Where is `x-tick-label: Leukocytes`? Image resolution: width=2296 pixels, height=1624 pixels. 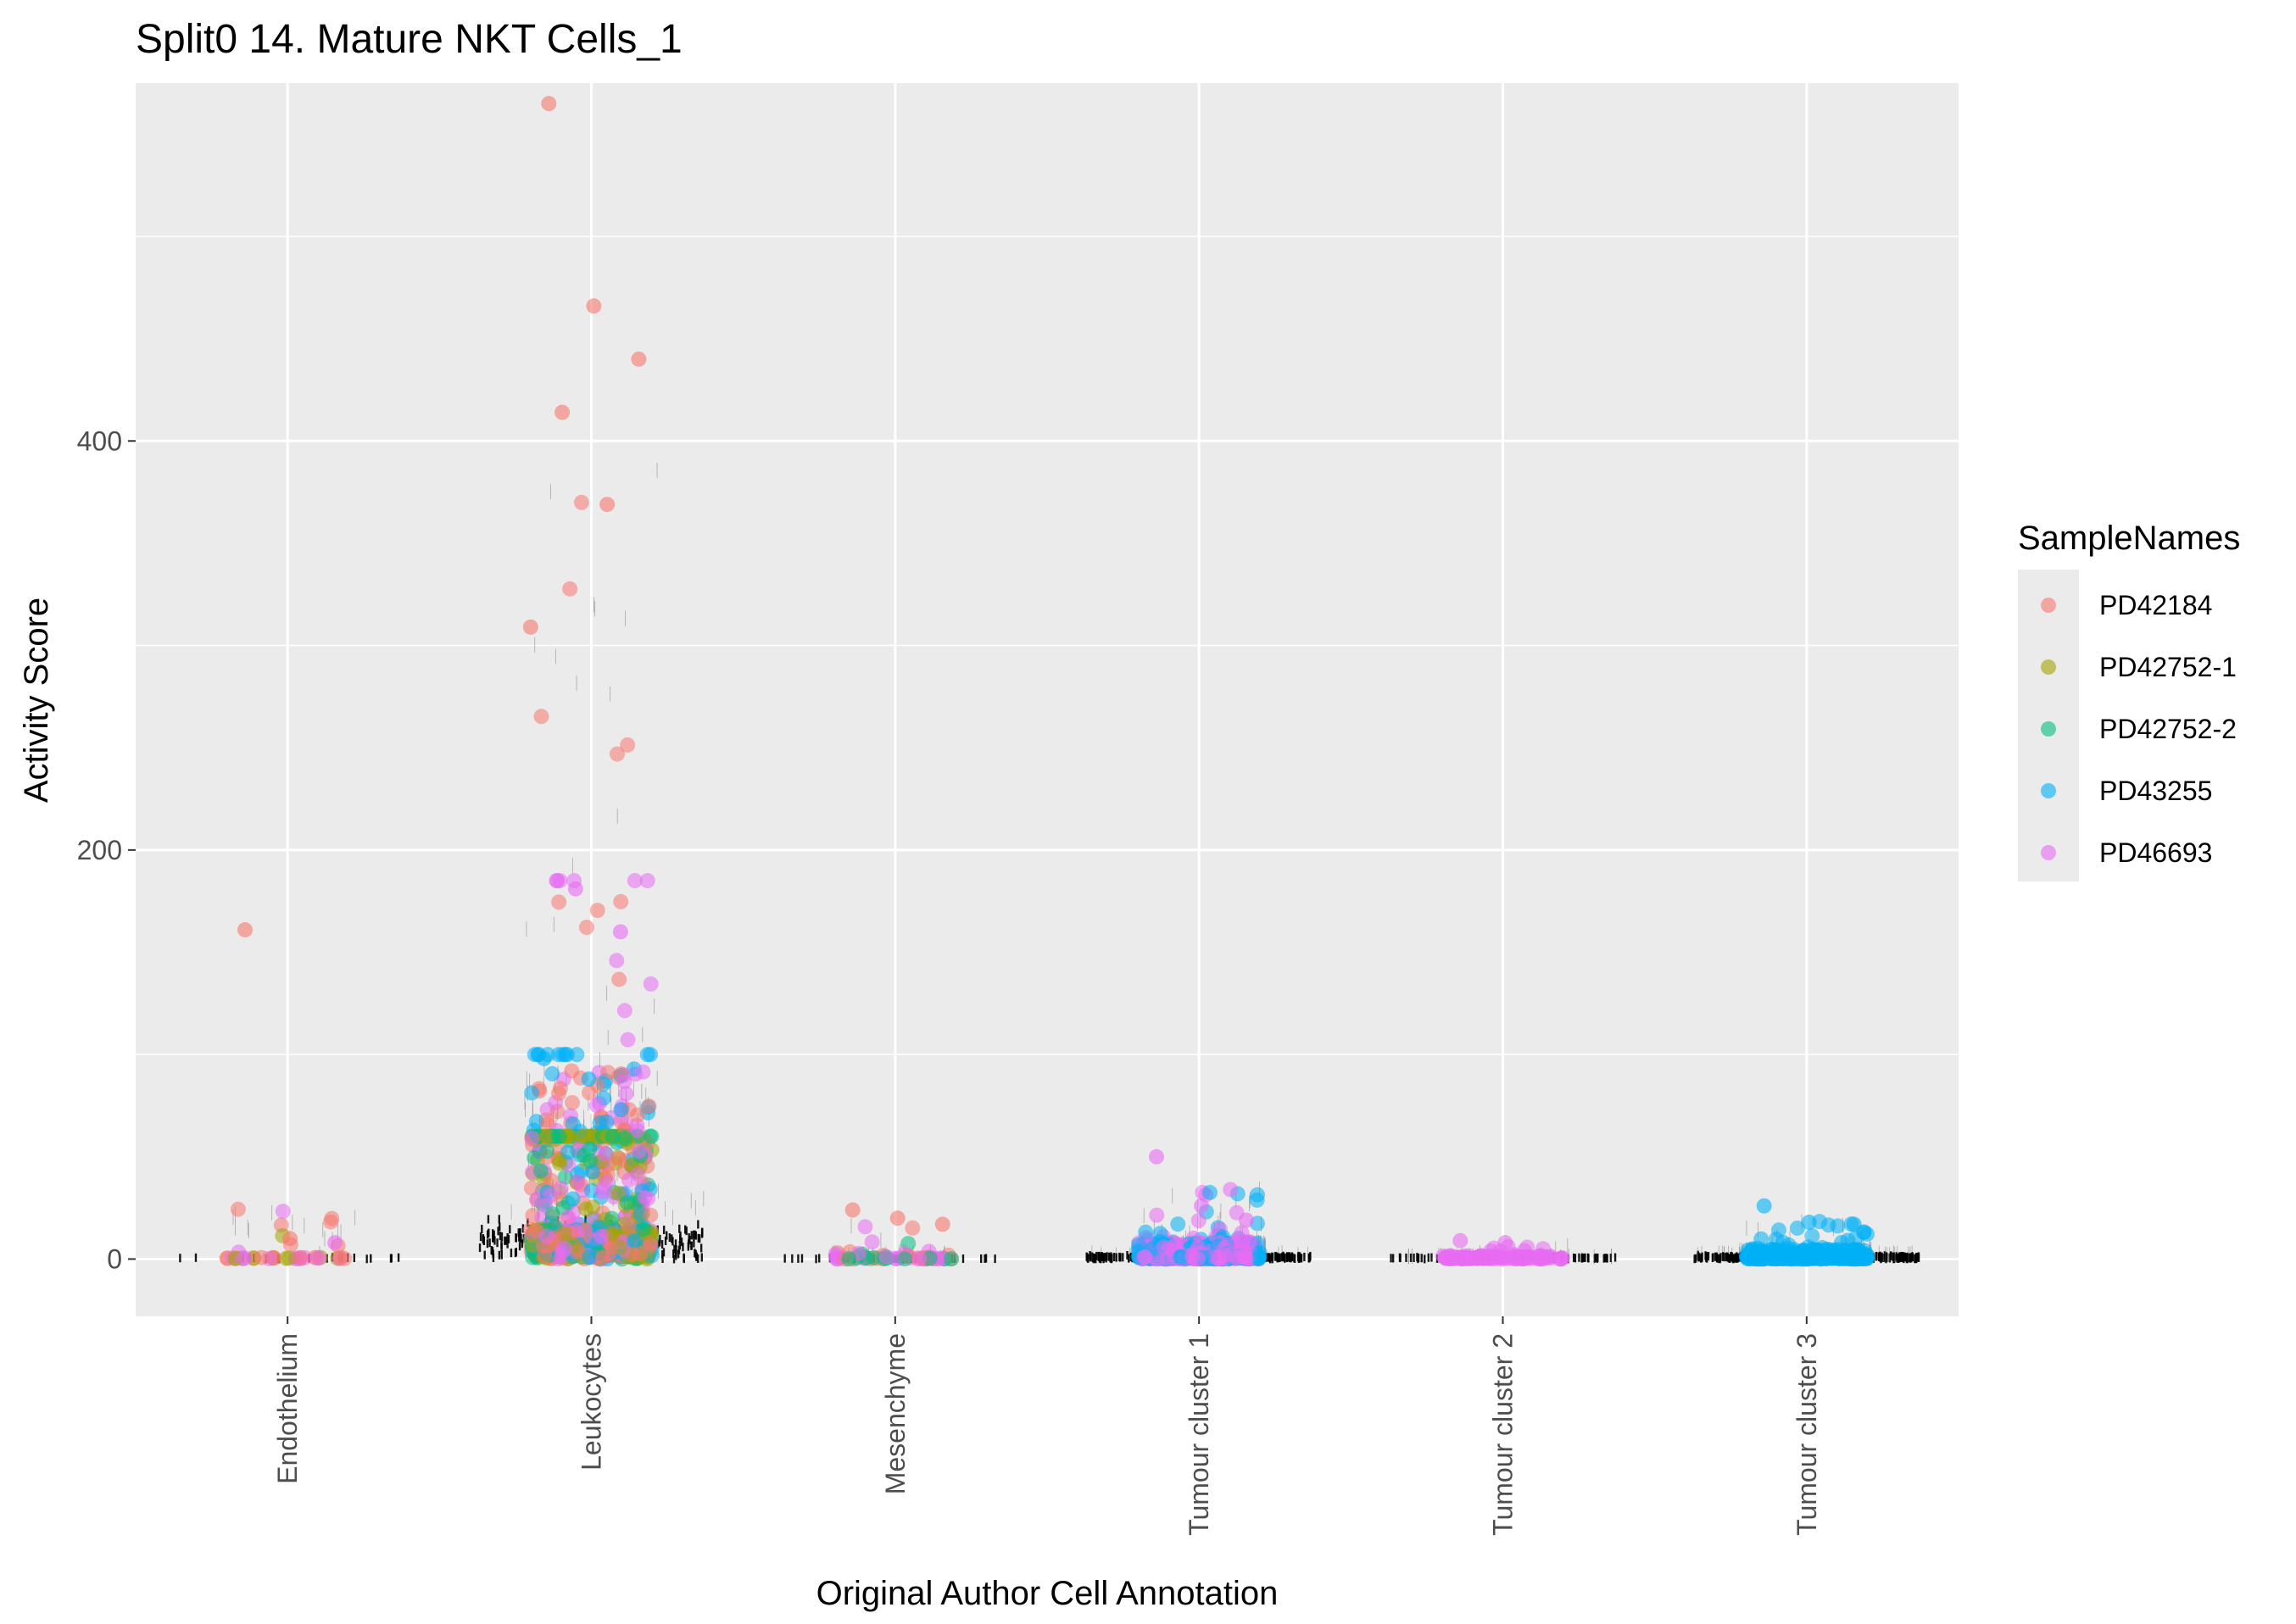
x-tick-label: Leukocytes is located at coordinates (592, 1402).